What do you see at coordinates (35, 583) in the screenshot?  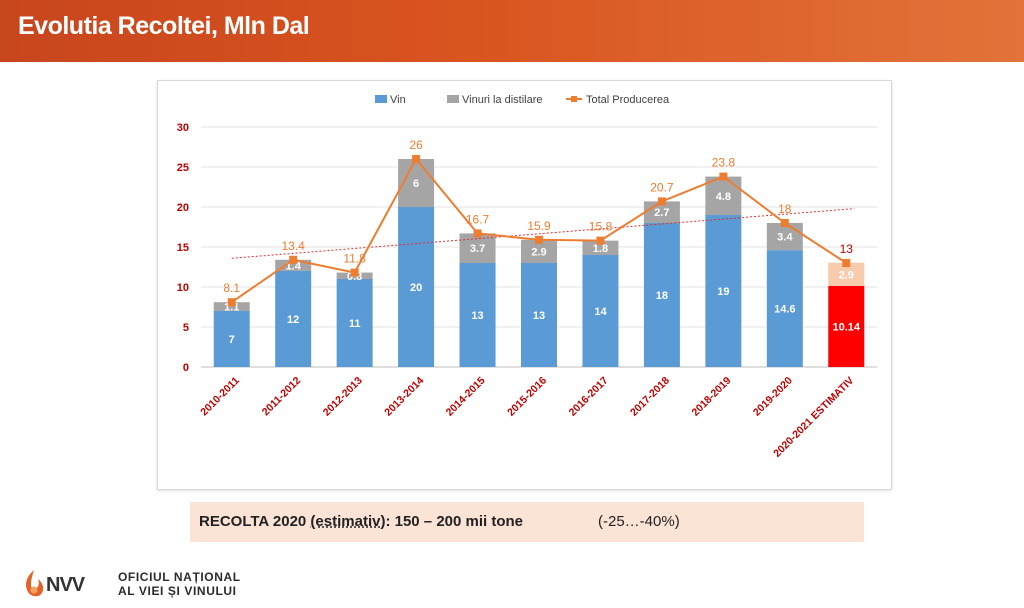 I see `flame-icon` at bounding box center [35, 583].